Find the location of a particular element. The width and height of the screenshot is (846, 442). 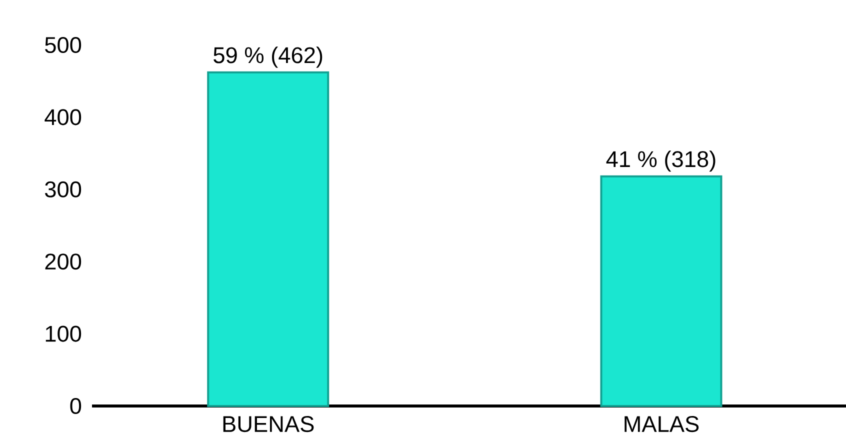

data-label: 59 % (462) is located at coordinates (268, 57).